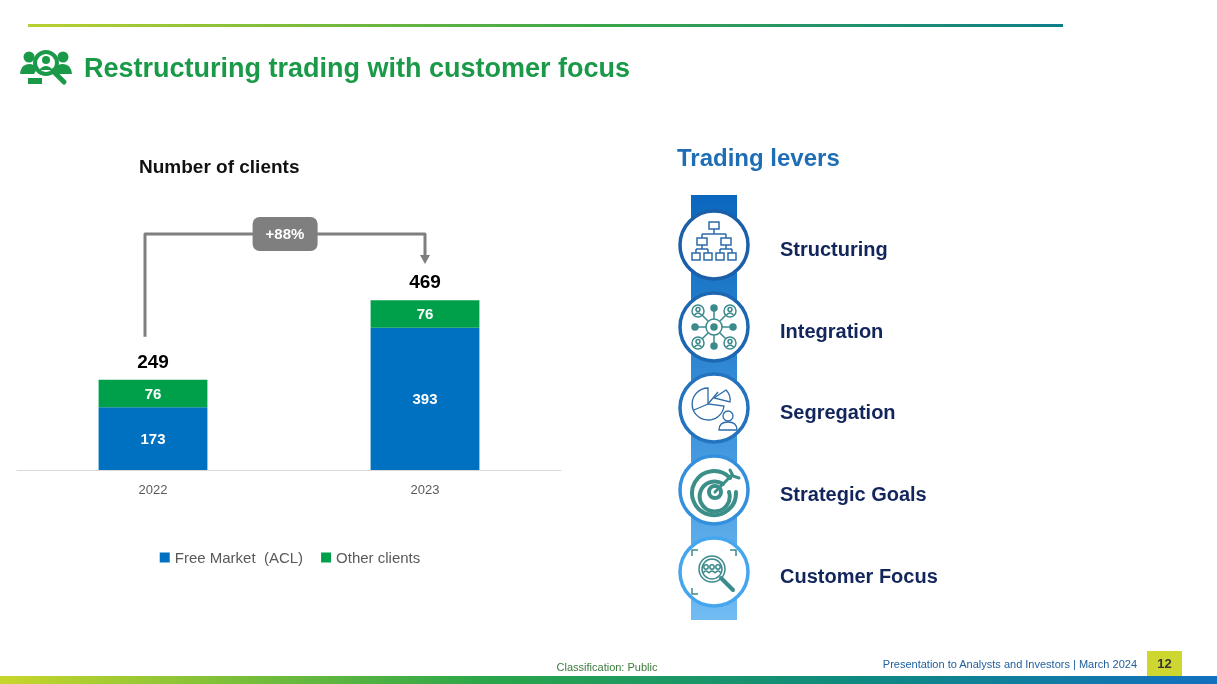 The width and height of the screenshot is (1217, 684). I want to click on text: Restructuring trading with customer focus, so click(357, 68).